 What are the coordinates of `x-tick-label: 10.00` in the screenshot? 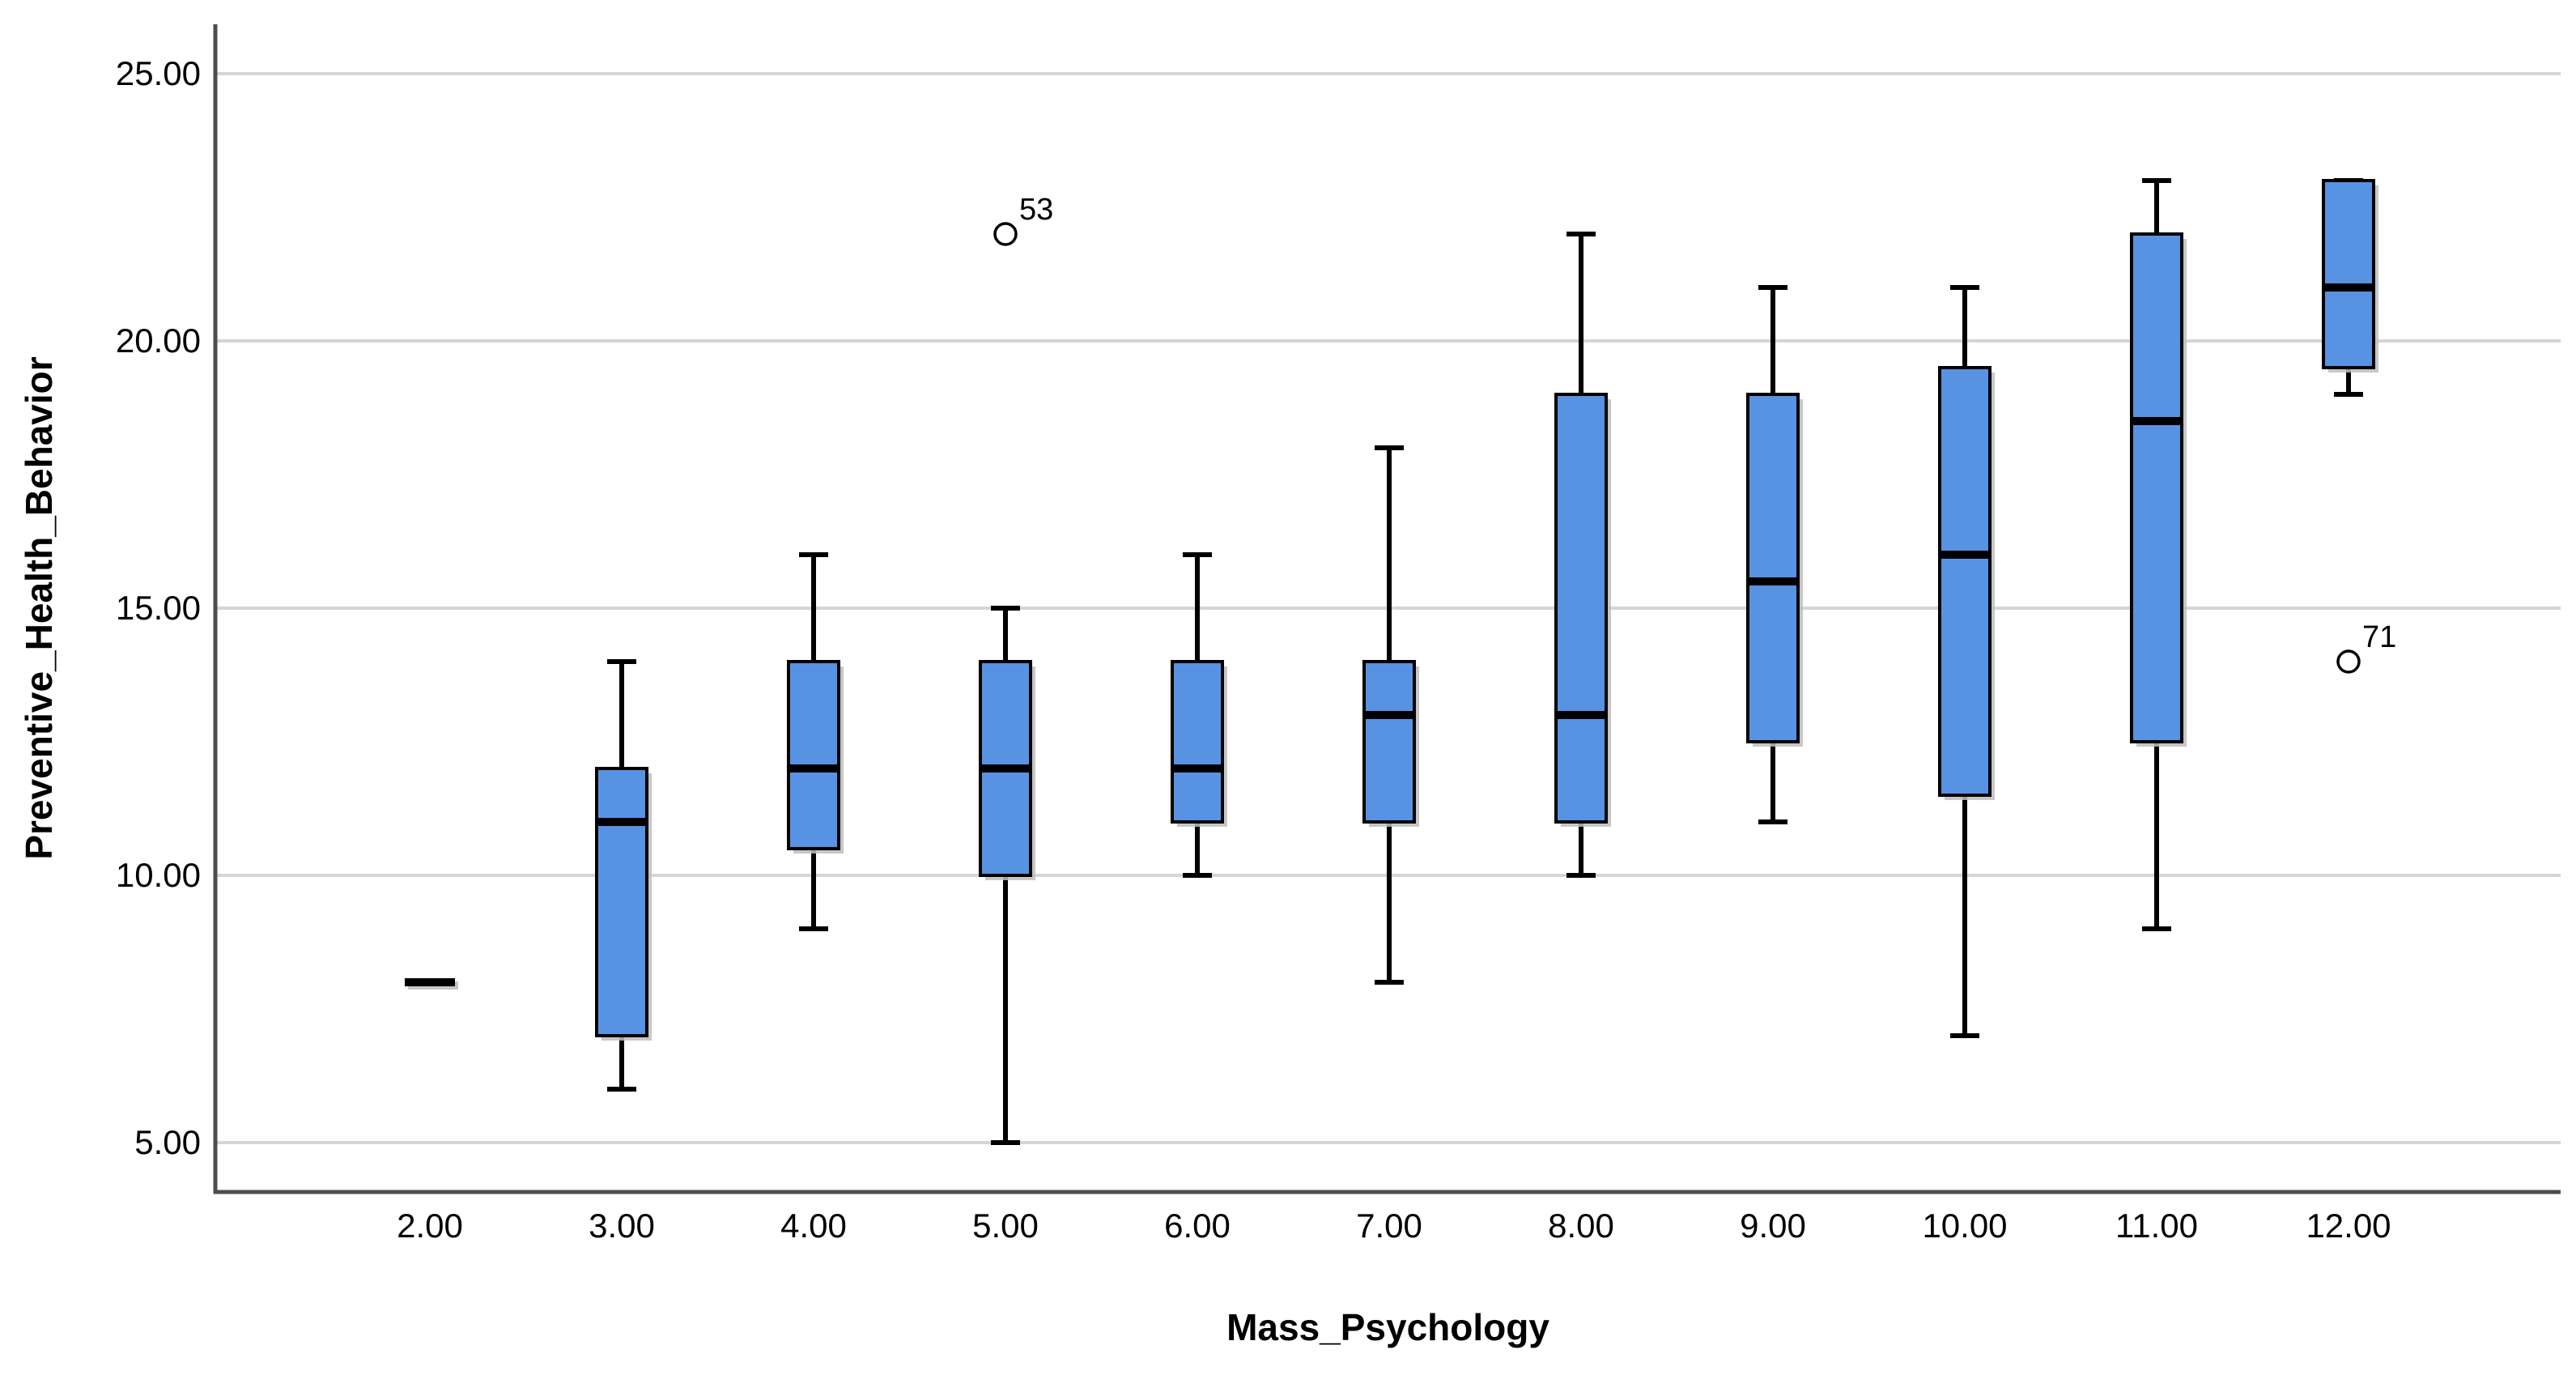 It's located at (1964, 1226).